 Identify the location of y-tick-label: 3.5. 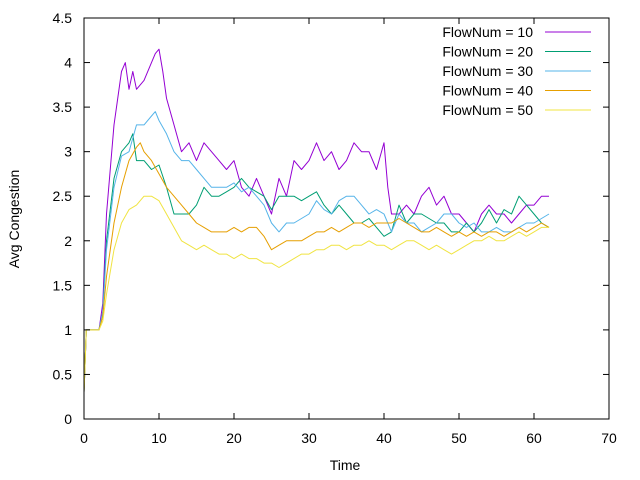
(63, 107).